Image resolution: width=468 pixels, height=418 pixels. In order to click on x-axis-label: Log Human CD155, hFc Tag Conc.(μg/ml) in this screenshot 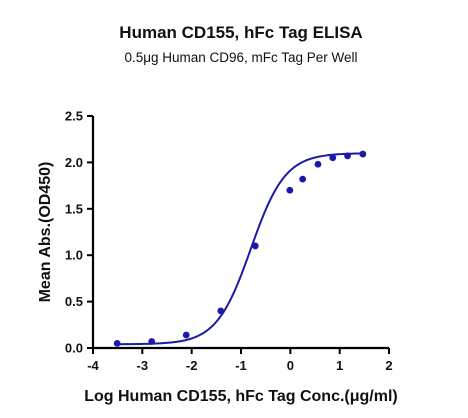, I will do `click(241, 396)`.